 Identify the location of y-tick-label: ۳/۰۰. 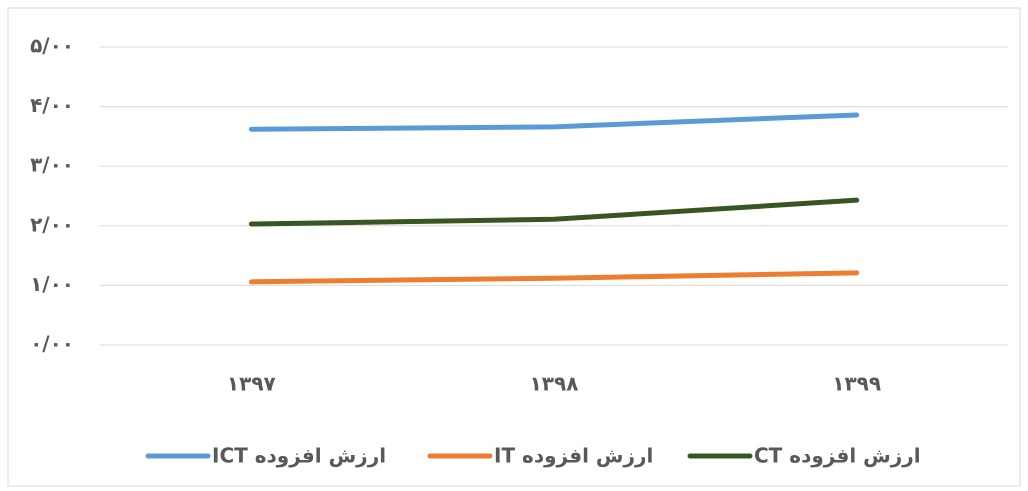
(52, 165).